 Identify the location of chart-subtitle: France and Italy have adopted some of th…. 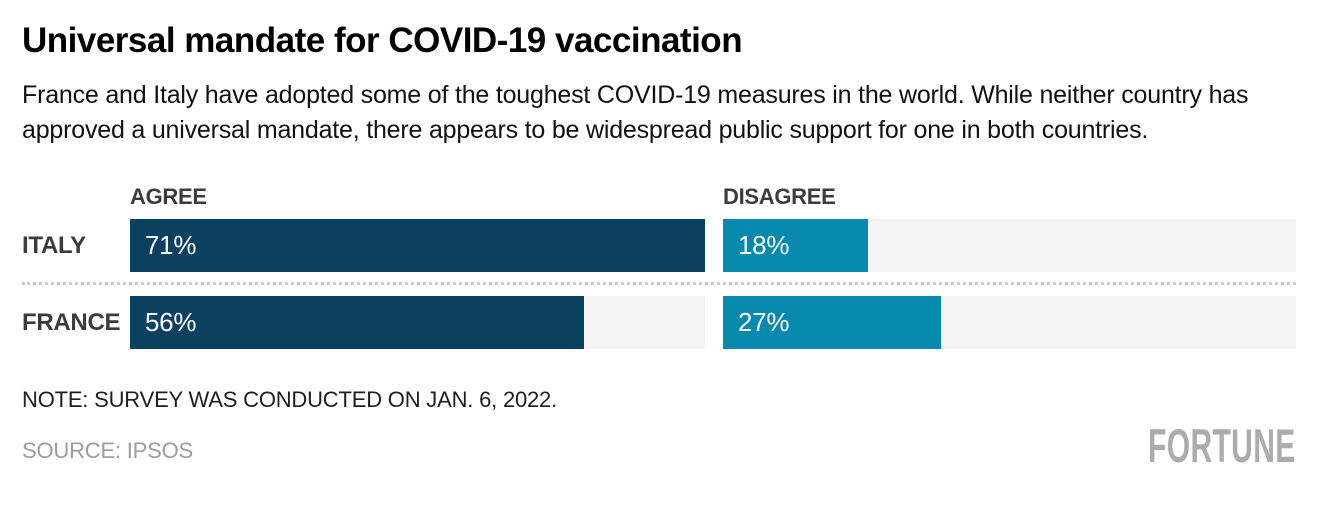
(635, 112).